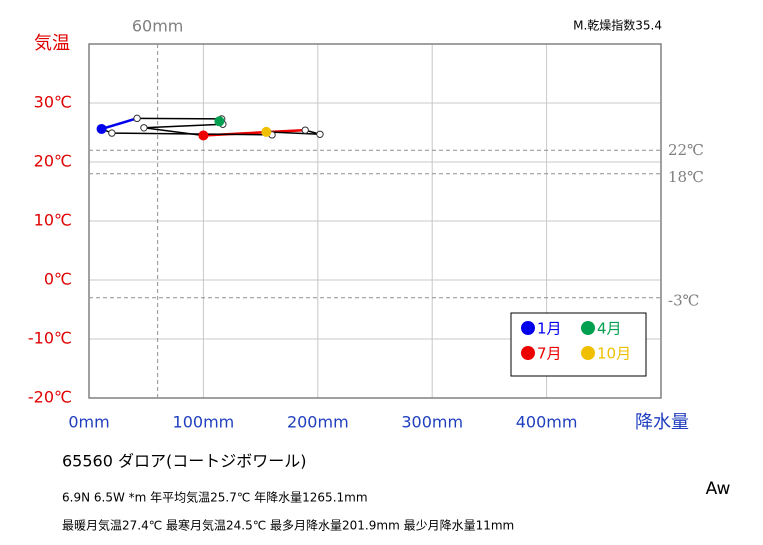 This screenshot has height=545, width=763. Describe the element at coordinates (215, 497) in the screenshot. I see `info-line: 6.9N 6.5W *m 年平均気温25.7℃ 年降水量1265.1mm` at that location.